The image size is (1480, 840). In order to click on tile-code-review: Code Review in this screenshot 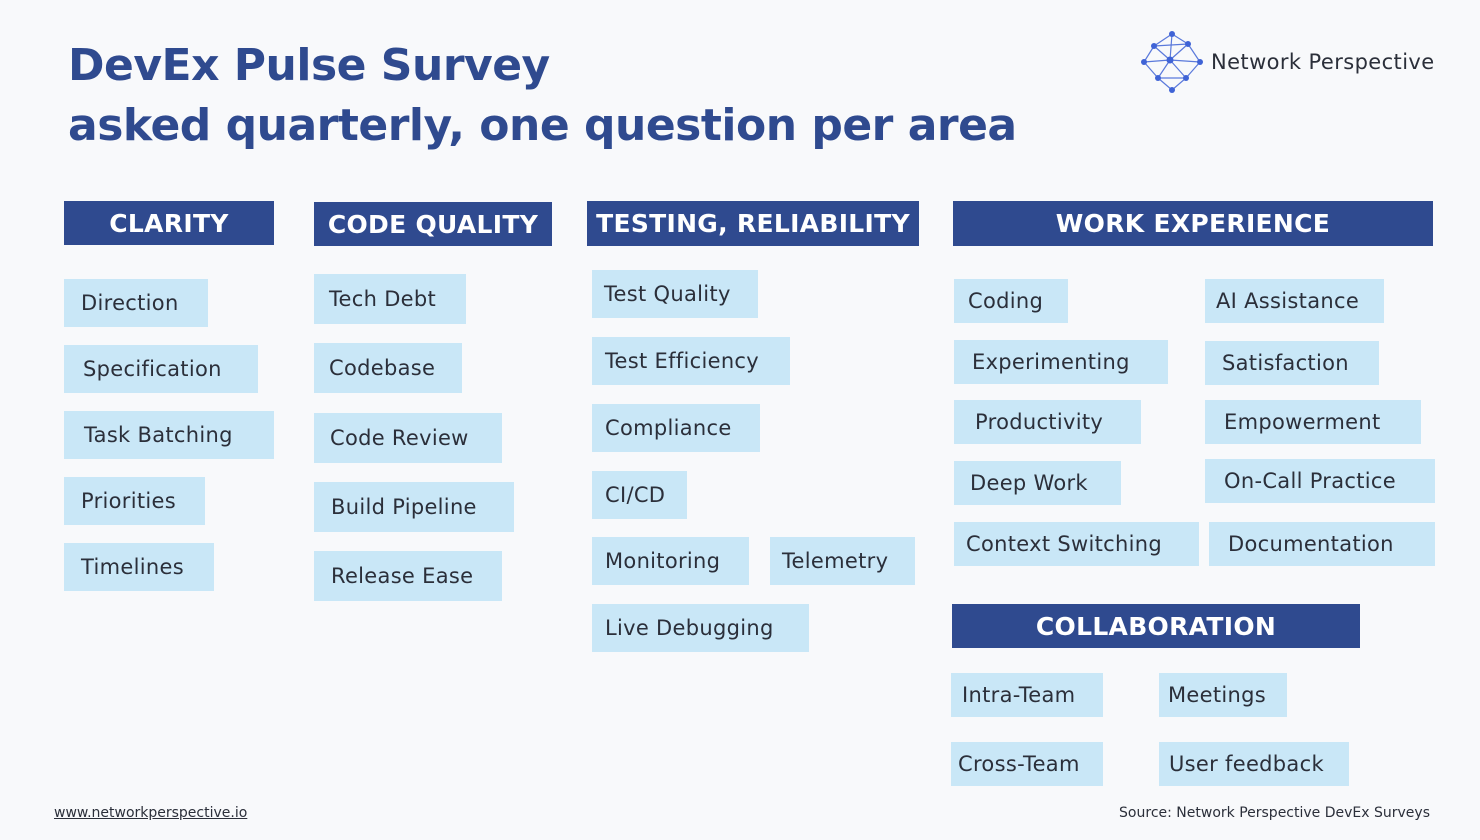, I will do `click(408, 438)`.